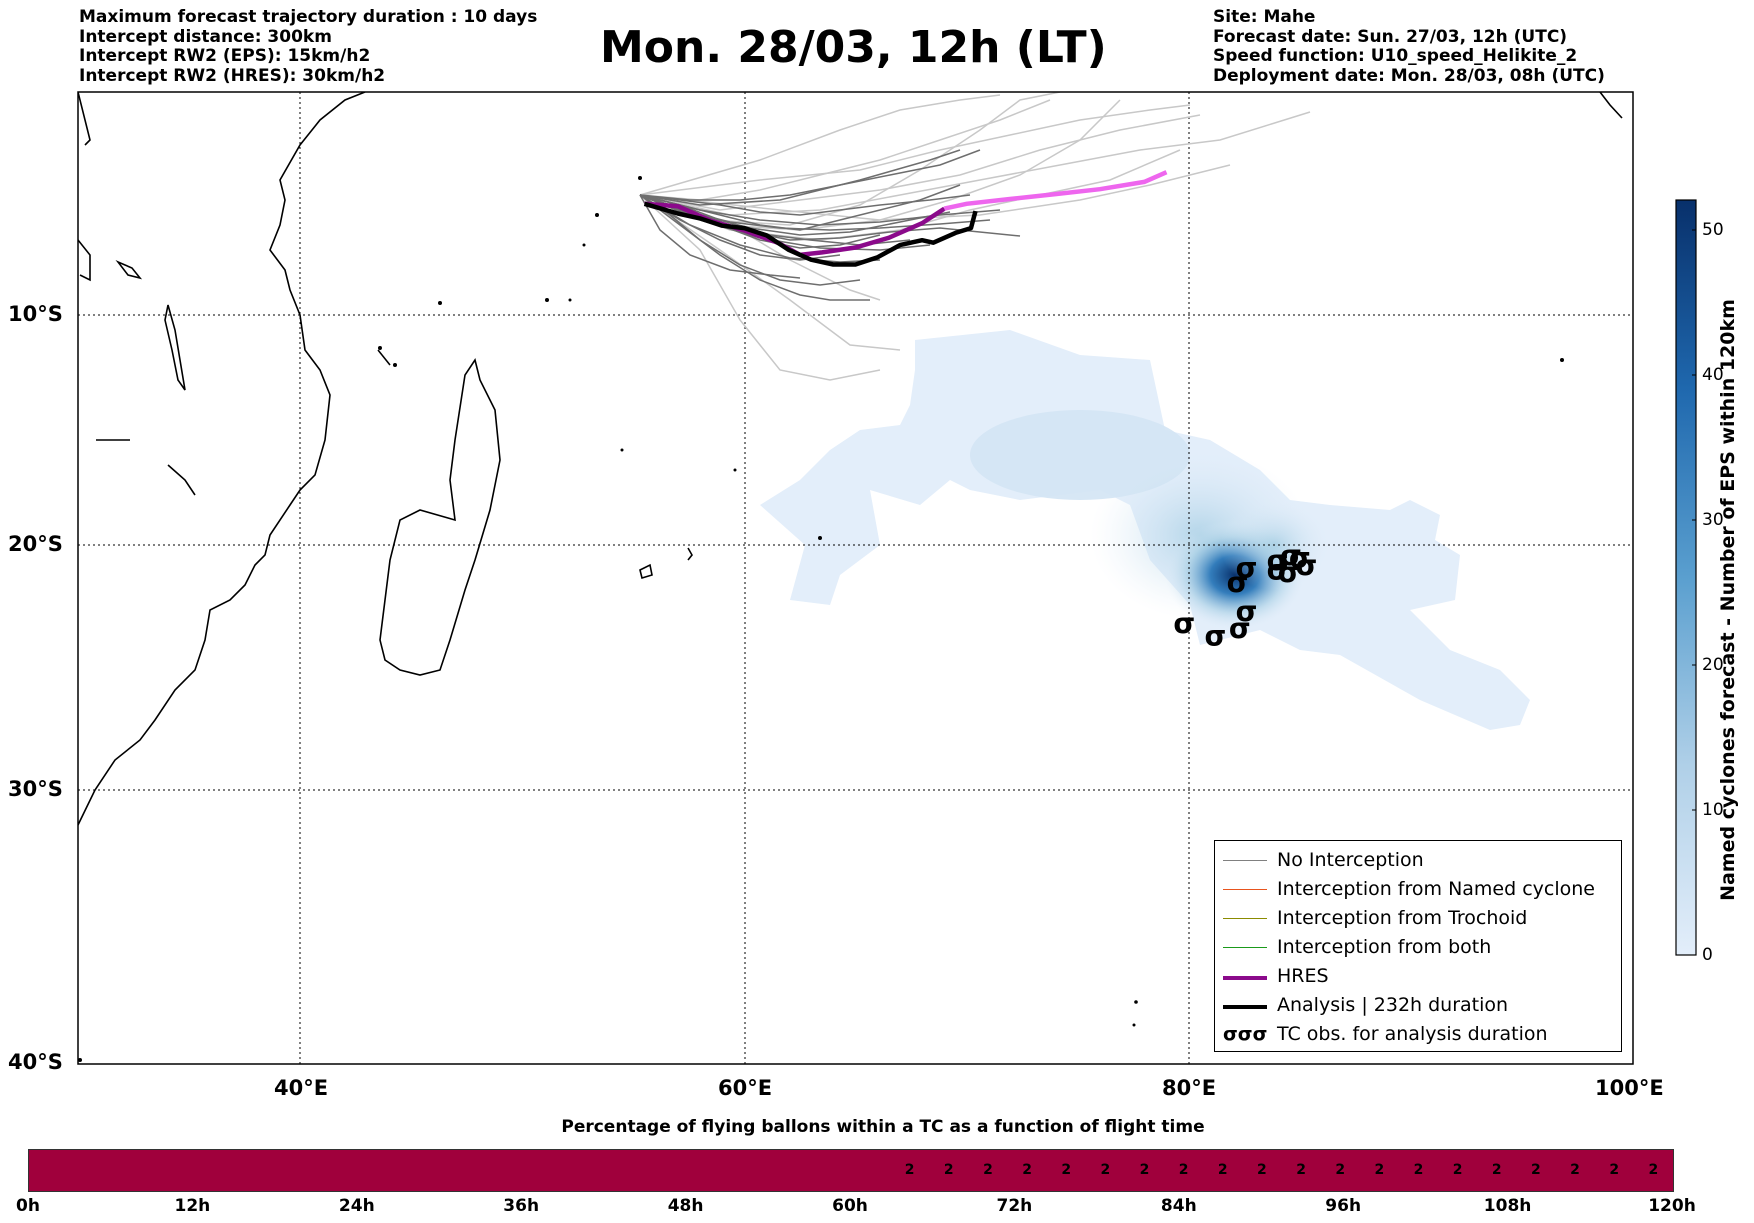  I want to click on tc-obs-symbol: σσσ, so click(1245, 1034).